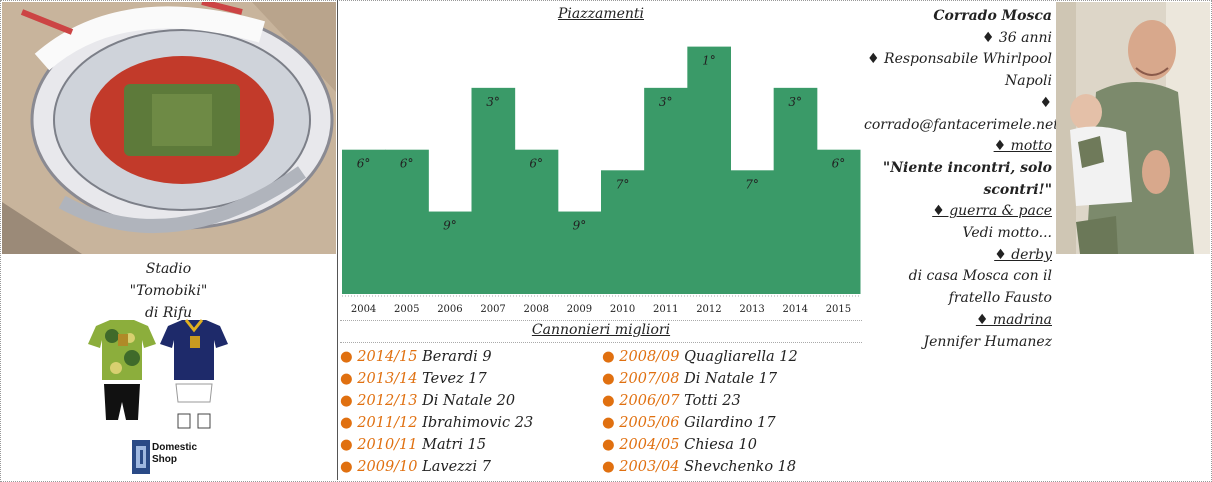  I want to click on scorer-season: 2014/15, so click(387, 357).